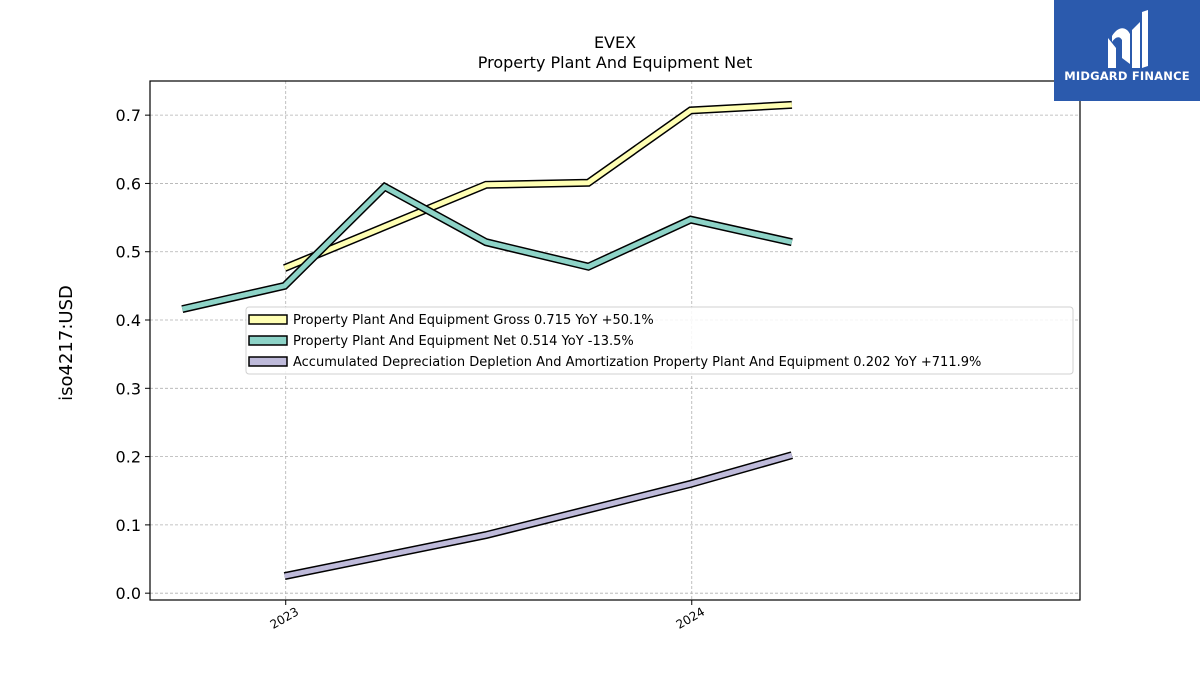  What do you see at coordinates (128, 252) in the screenshot?
I see `y-tick-label: 0.5` at bounding box center [128, 252].